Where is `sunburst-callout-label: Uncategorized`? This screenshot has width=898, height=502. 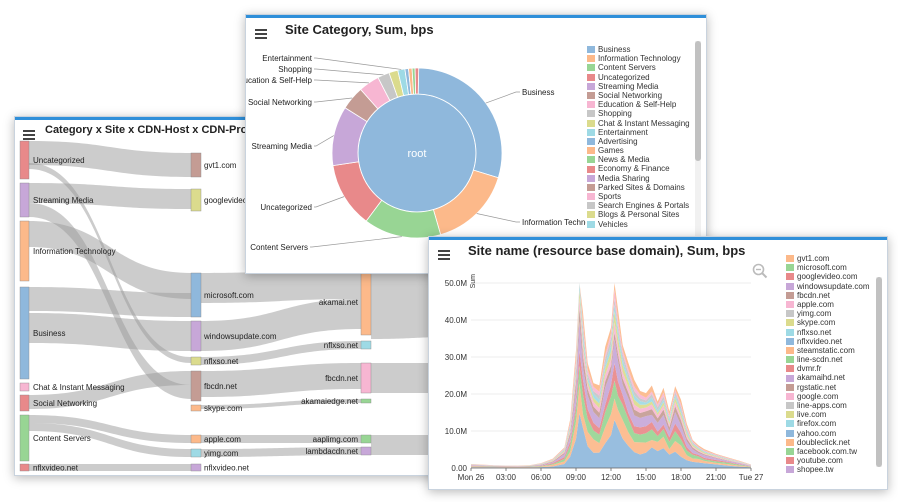
sunburst-callout-label: Uncategorized is located at coordinates (286, 207).